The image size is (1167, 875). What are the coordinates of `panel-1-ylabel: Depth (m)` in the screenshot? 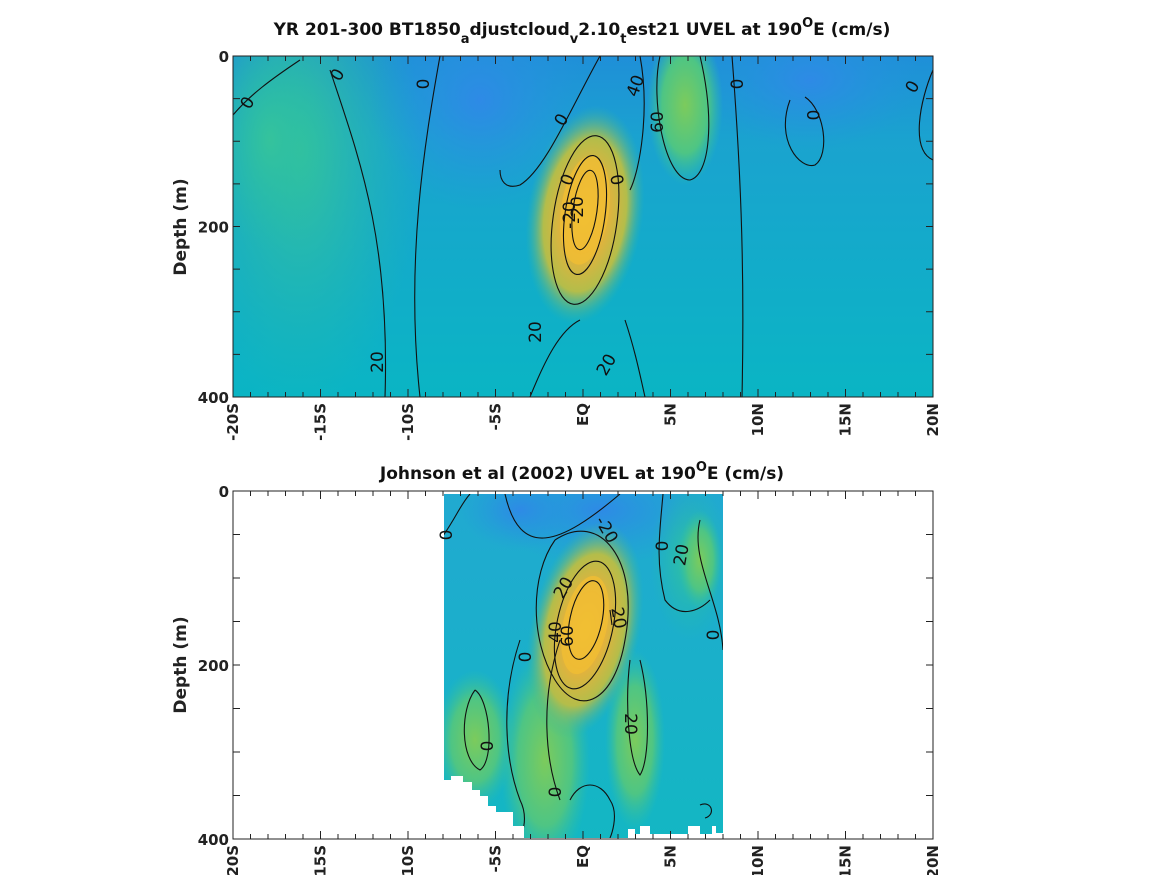 It's located at (181, 226).